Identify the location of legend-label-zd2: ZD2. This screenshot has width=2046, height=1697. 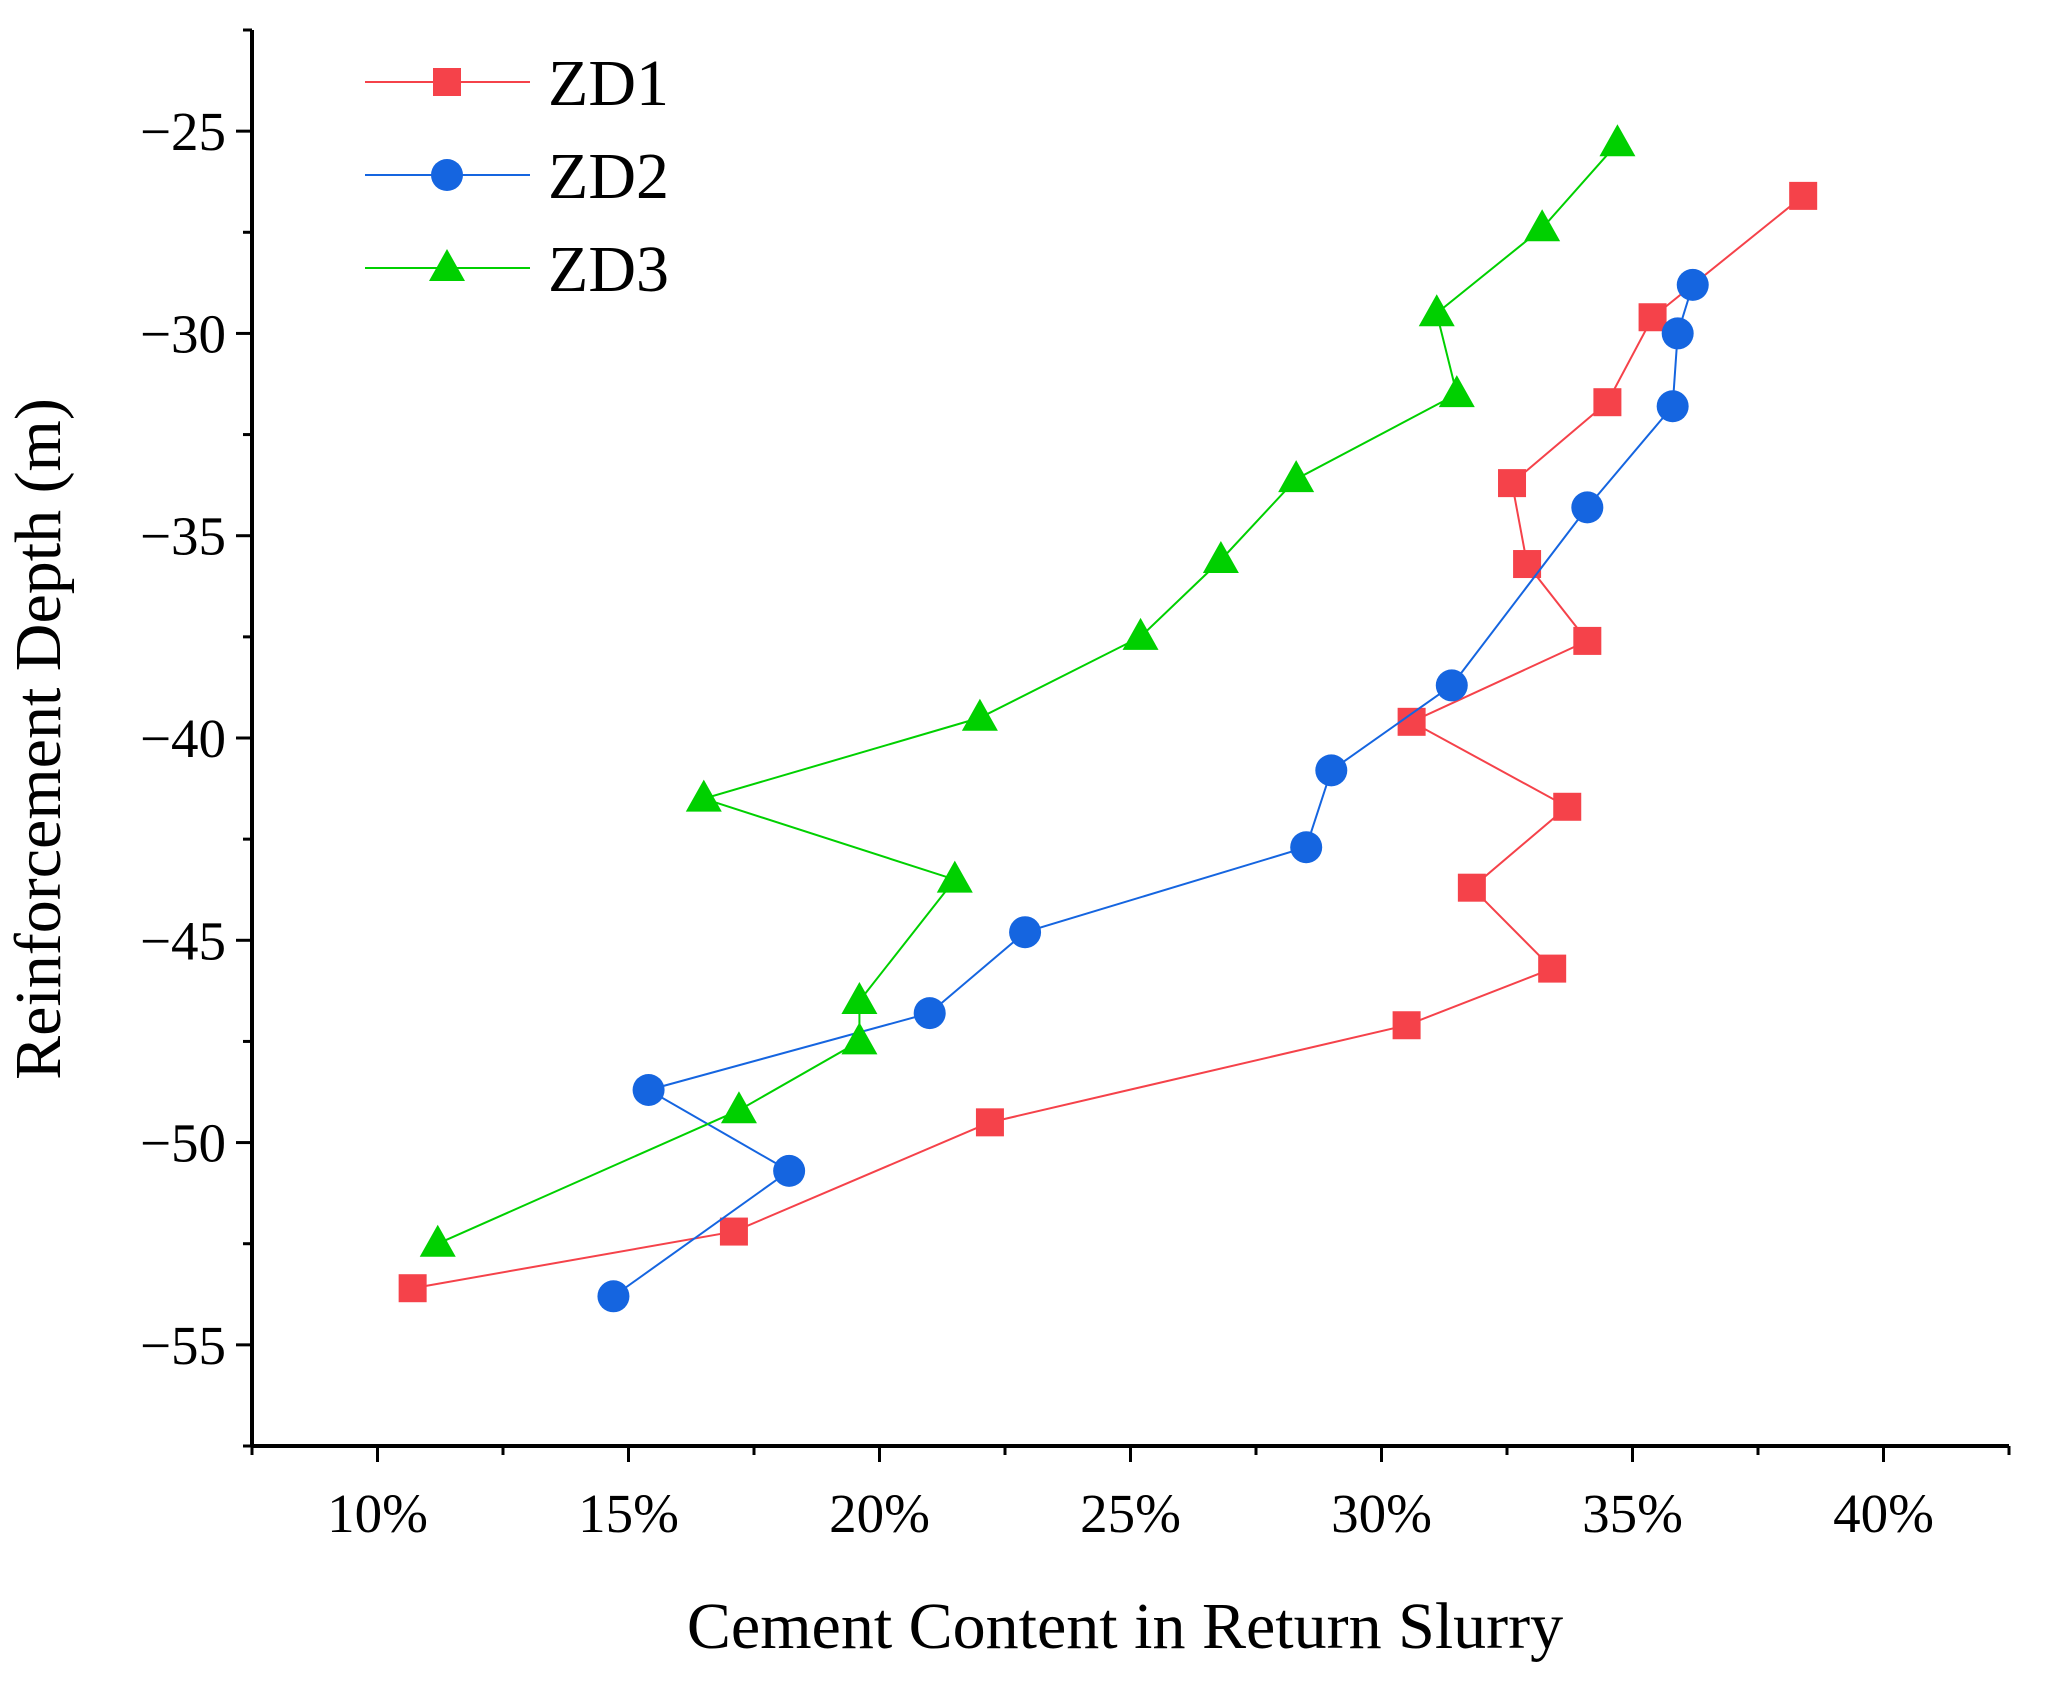
(608, 176).